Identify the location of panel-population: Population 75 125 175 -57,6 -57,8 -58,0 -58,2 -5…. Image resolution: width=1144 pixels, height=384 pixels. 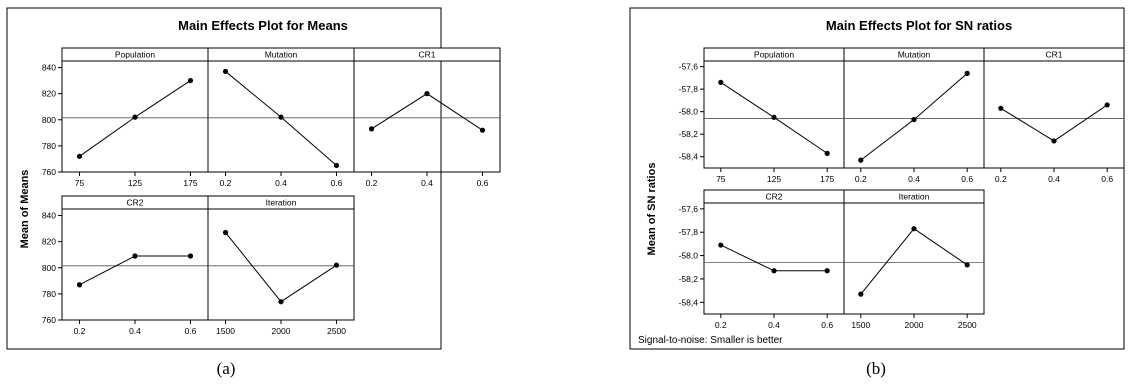
(762, 115).